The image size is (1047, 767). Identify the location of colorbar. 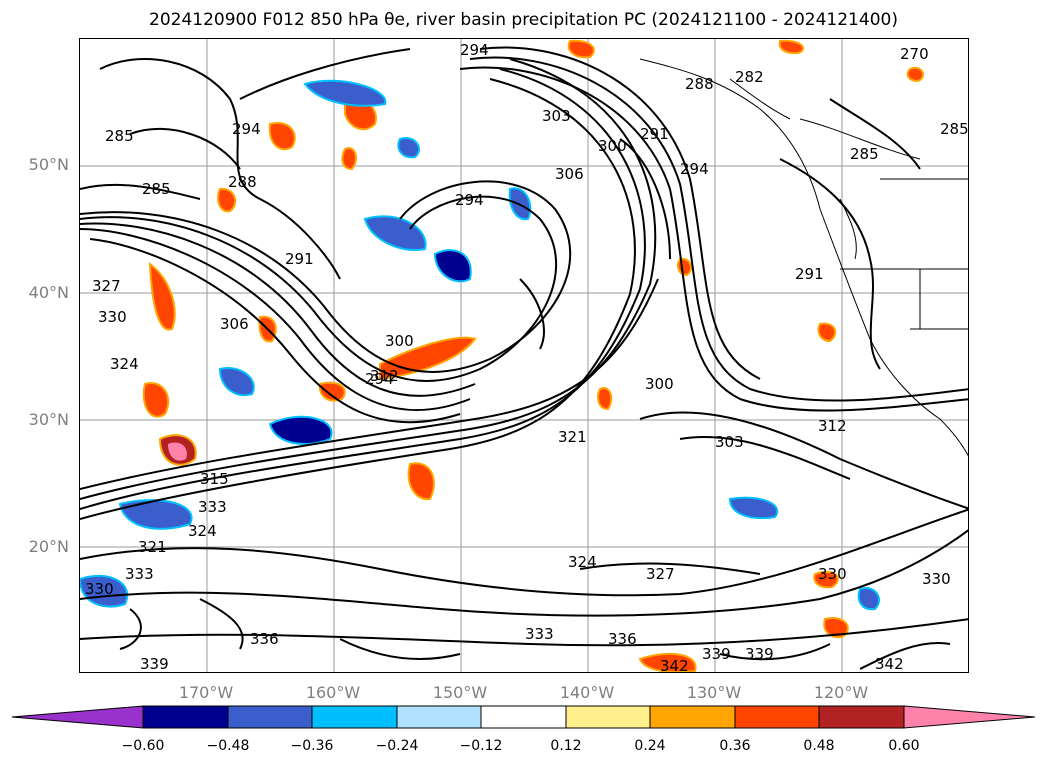
(523, 717).